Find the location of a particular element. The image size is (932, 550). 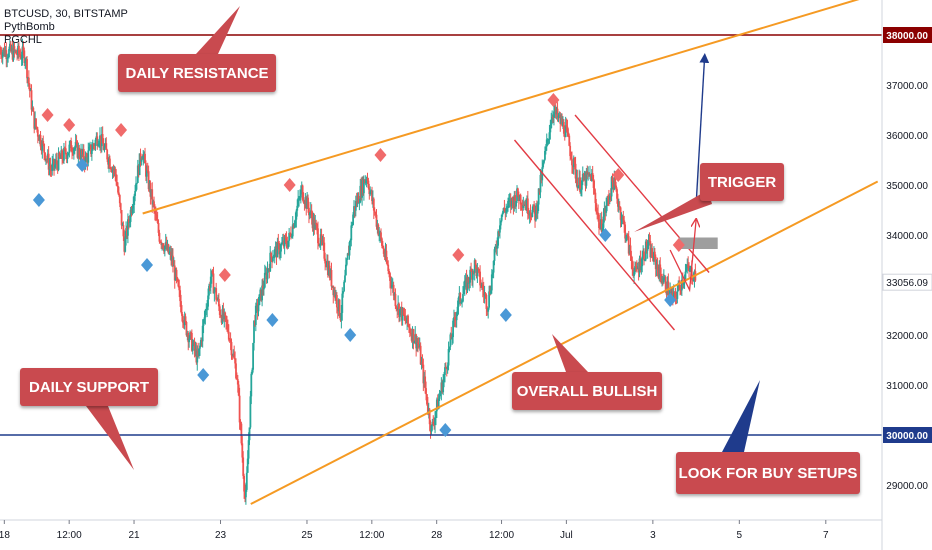

time-axis: 18 12:00 21 23 25 12:00 28 12:00 Jul 3 5 7 is located at coordinates (414, 530).